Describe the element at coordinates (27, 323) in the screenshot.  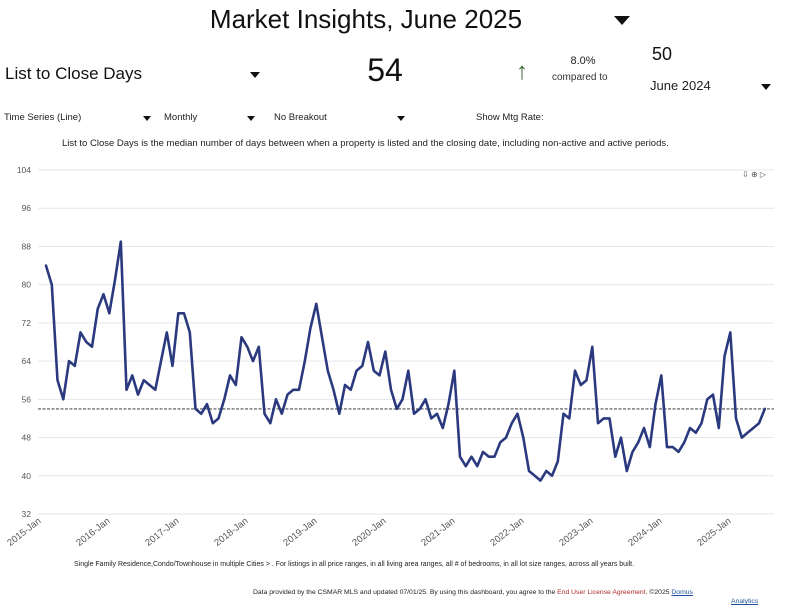
I see `y-tick-label: 72` at that location.